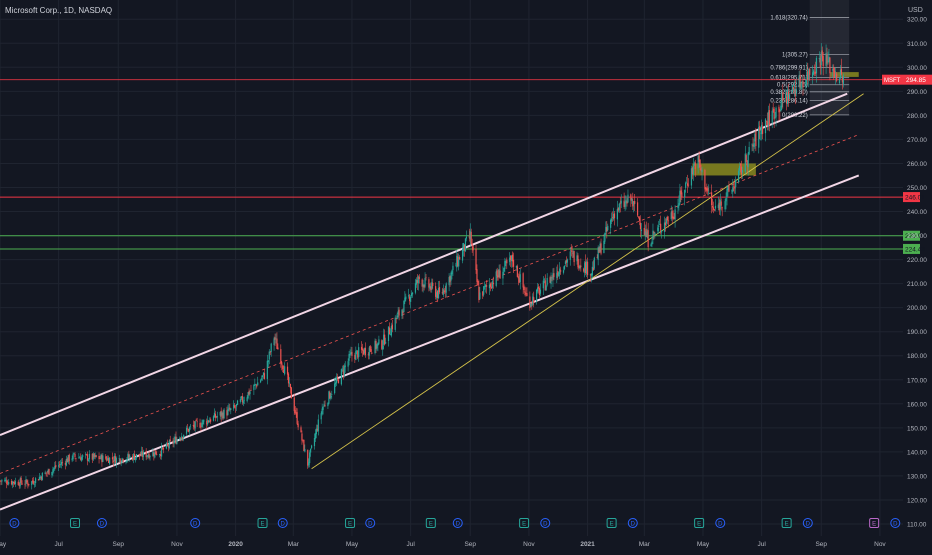 The width and height of the screenshot is (932, 555). What do you see at coordinates (410, 544) in the screenshot?
I see `time-tick-label: Jul` at bounding box center [410, 544].